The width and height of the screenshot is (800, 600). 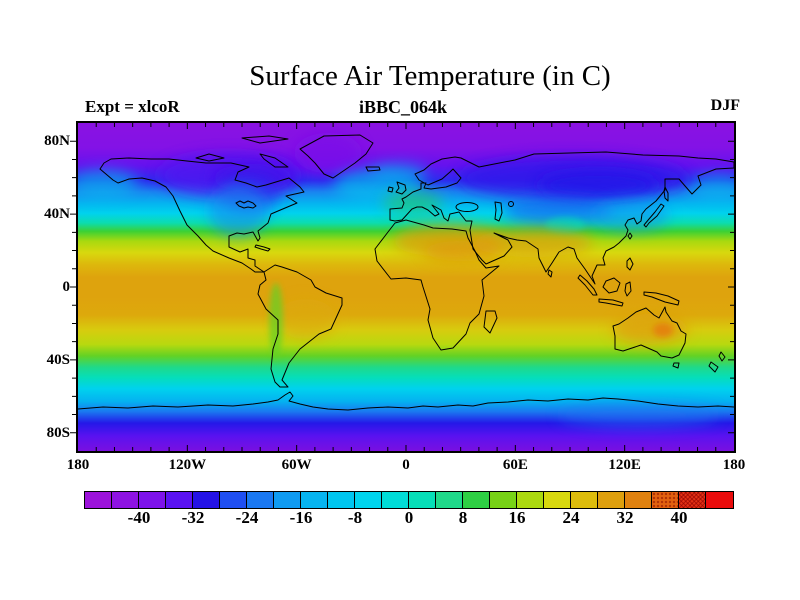 I want to click on coast-borneo, so click(x=611, y=285).